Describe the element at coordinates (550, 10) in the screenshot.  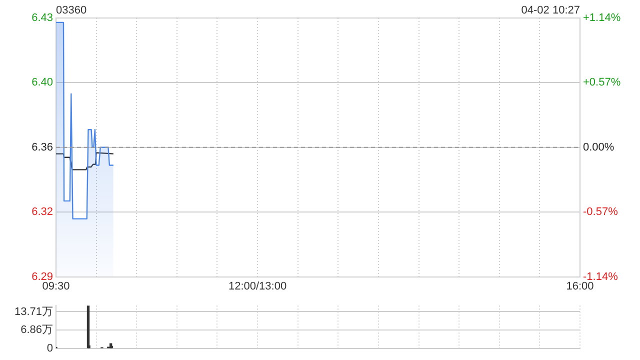
I see `text: 04-02 10:27` at that location.